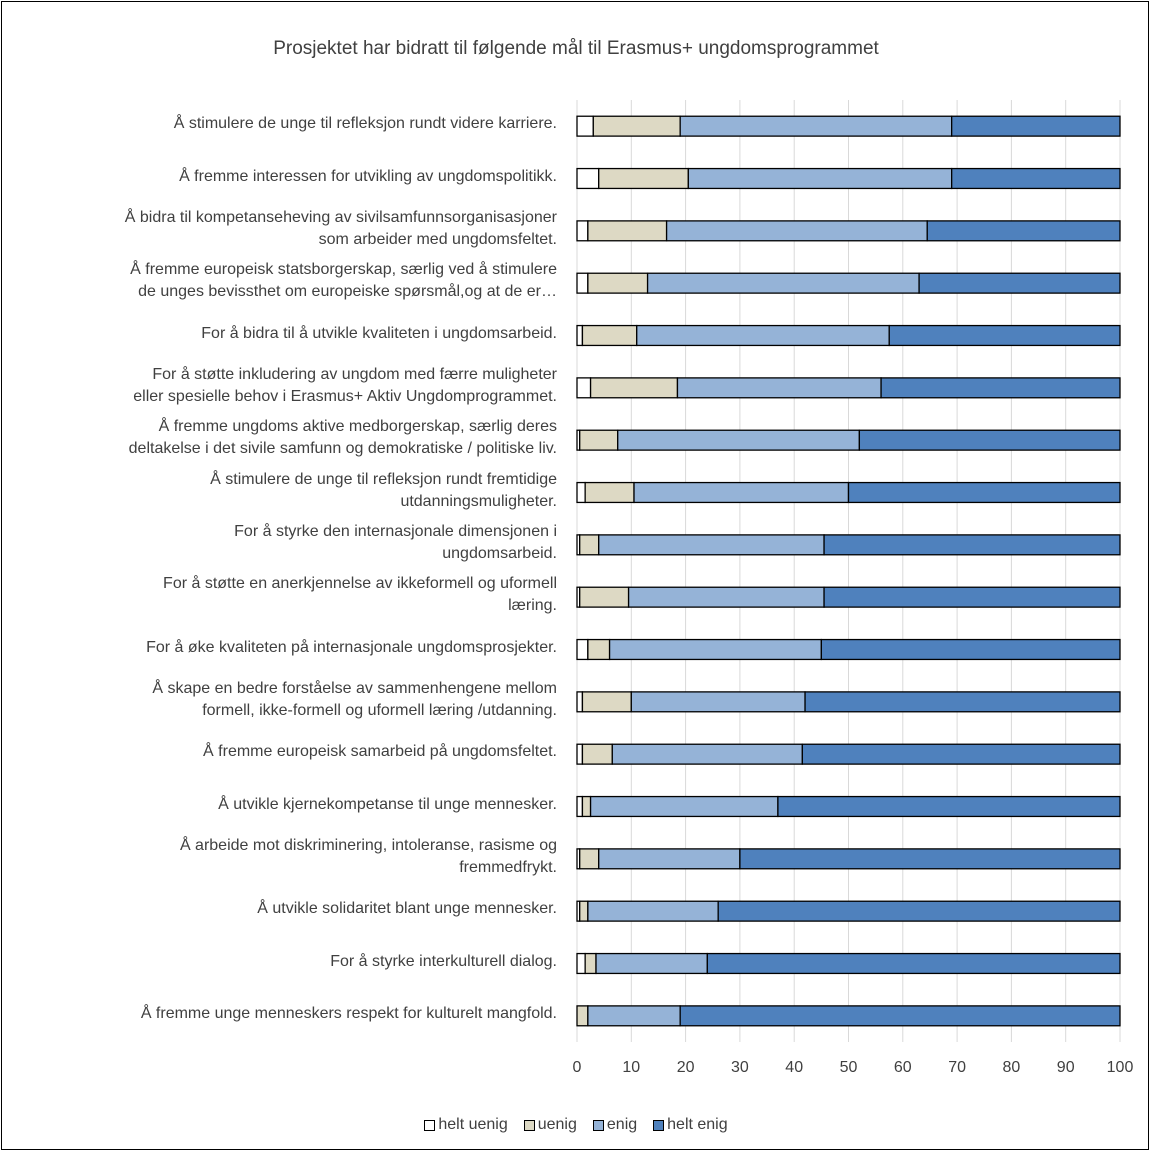 This screenshot has height=1153, width=1152. Describe the element at coordinates (1012, 1067) in the screenshot. I see `x-tick-label: 80` at that location.